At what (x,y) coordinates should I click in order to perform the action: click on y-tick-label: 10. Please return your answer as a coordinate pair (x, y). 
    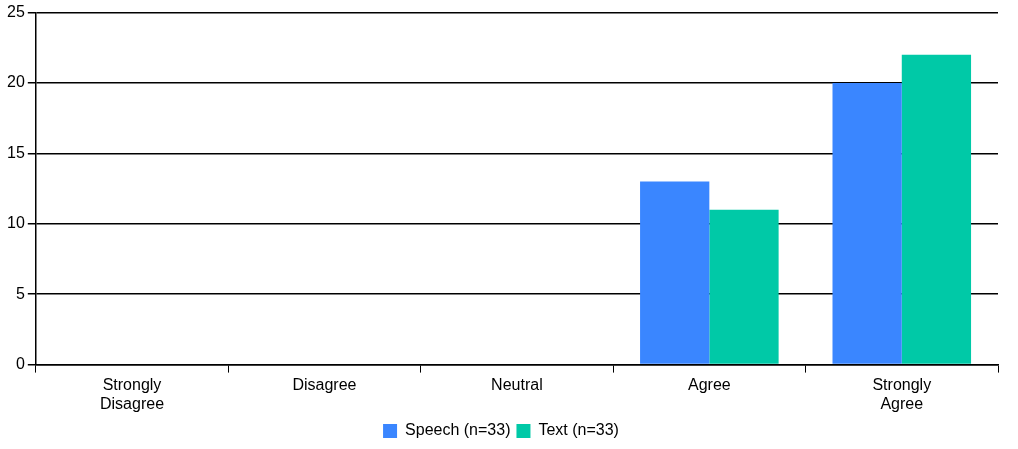
    Looking at the image, I should click on (16, 223).